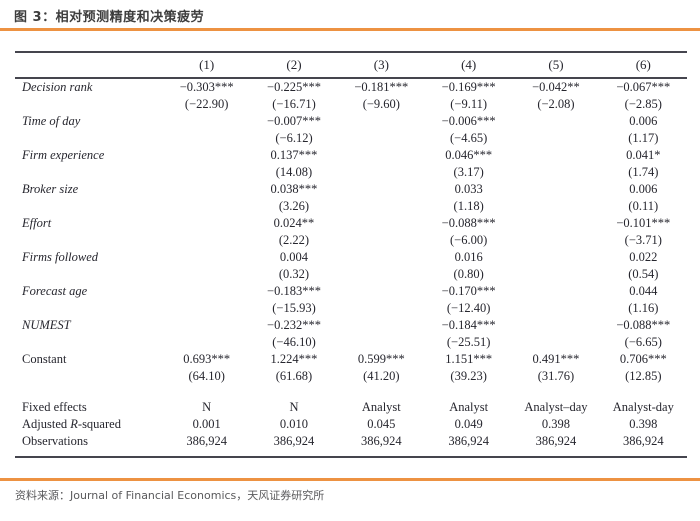 Image resolution: width=700 pixels, height=521 pixels. Describe the element at coordinates (294, 407) in the screenshot. I see `footer-value: N` at that location.